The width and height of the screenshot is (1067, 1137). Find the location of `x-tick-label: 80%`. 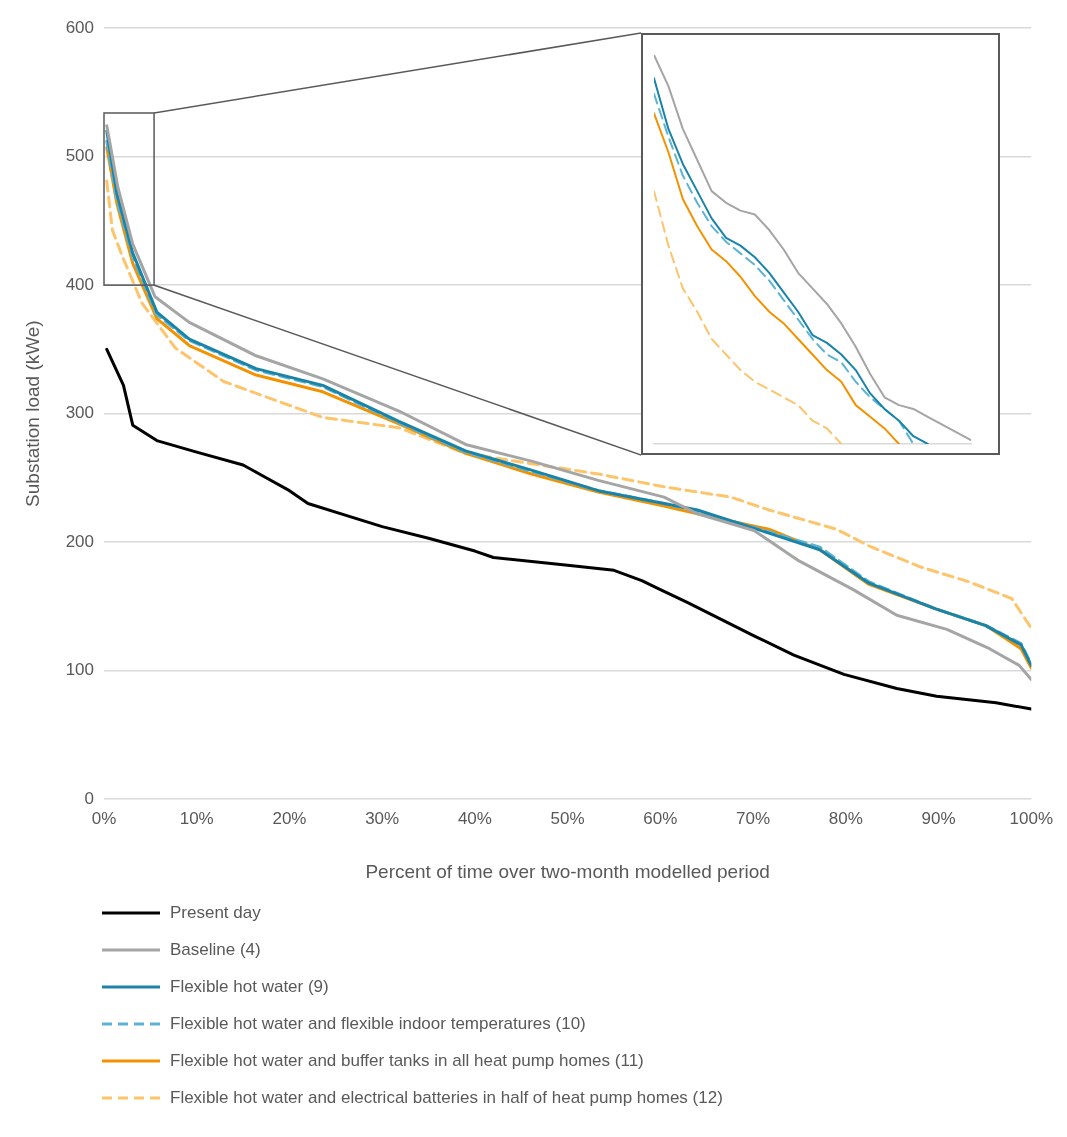

x-tick-label: 80% is located at coordinates (845, 818).